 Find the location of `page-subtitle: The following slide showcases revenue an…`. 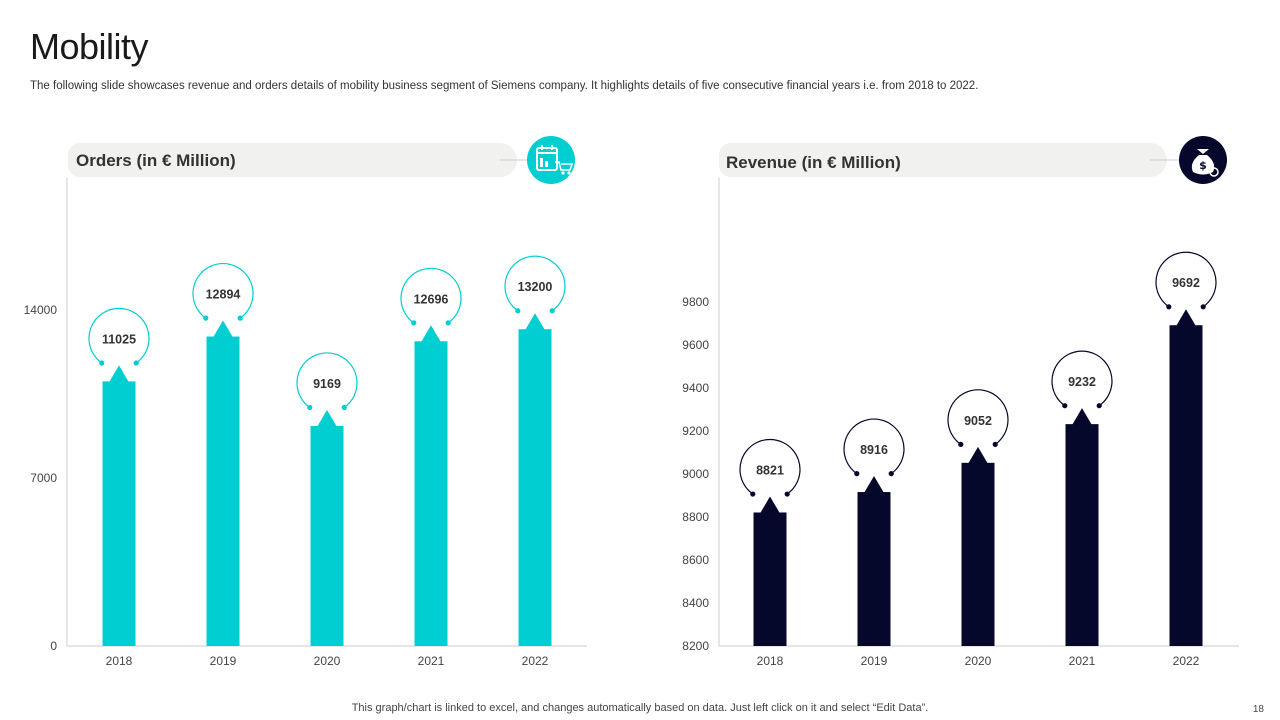

page-subtitle: The following slide showcases revenue an… is located at coordinates (504, 86).